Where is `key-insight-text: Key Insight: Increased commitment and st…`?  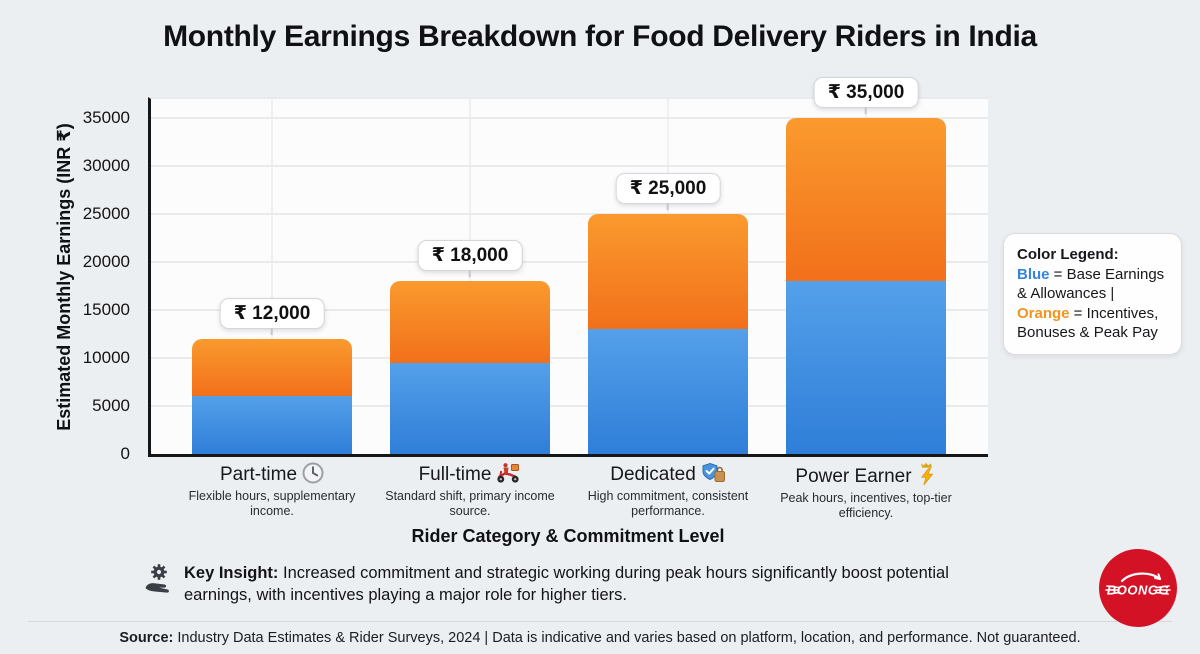 key-insight-text: Key Insight: Increased commitment and st… is located at coordinates (584, 584).